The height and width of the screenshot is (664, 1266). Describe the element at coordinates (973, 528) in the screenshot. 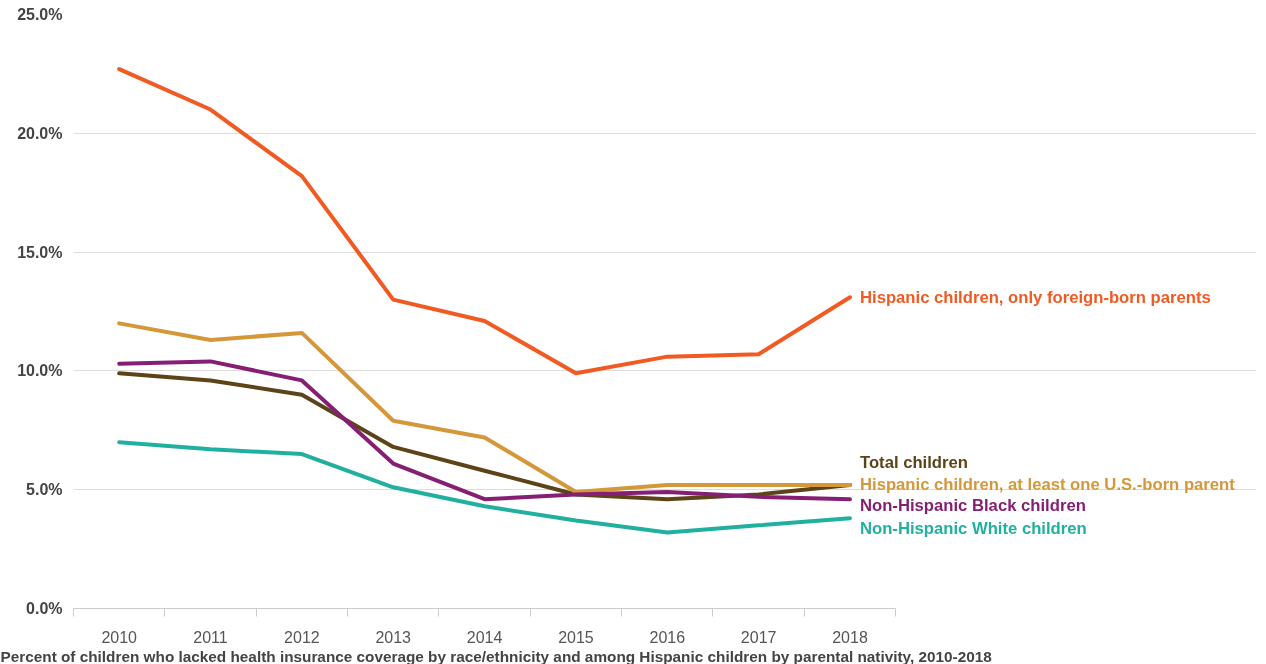

I see `series-label: Non-Hispanic White children` at that location.